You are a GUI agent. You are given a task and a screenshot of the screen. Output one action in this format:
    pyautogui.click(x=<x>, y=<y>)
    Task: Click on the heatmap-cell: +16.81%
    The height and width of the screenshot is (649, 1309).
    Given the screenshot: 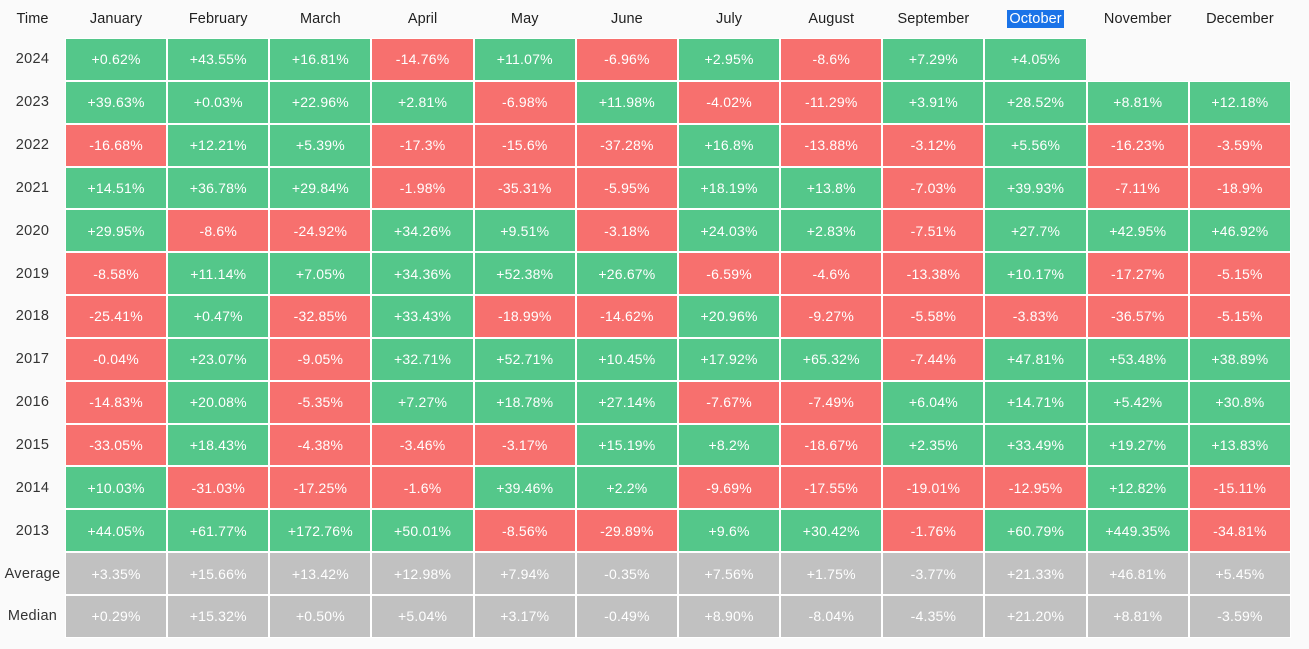 What is the action you would take?
    pyautogui.click(x=320, y=59)
    